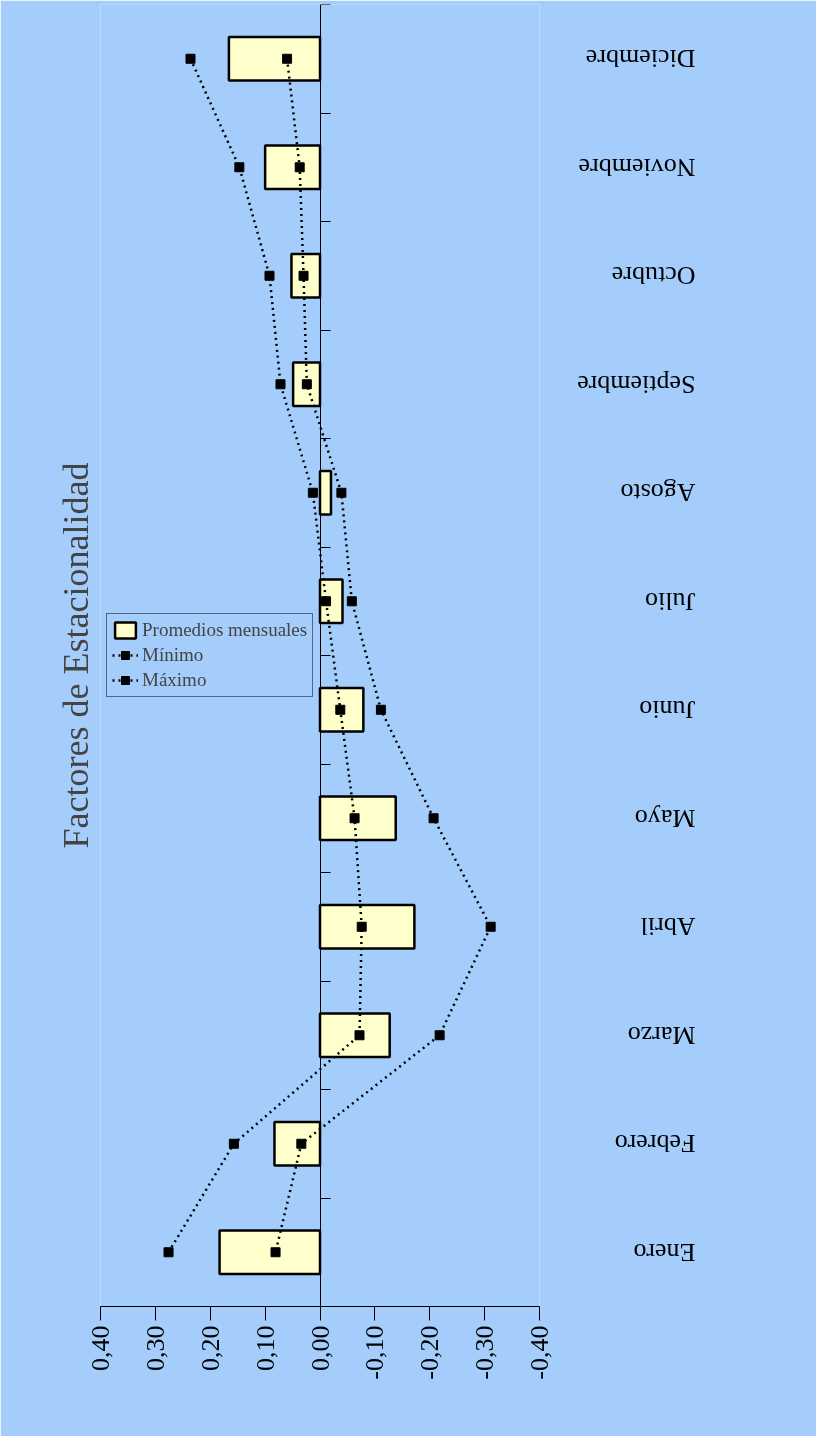 The height and width of the screenshot is (1445, 822). What do you see at coordinates (100, 1348) in the screenshot?
I see `x-tick-label: 0,40` at bounding box center [100, 1348].